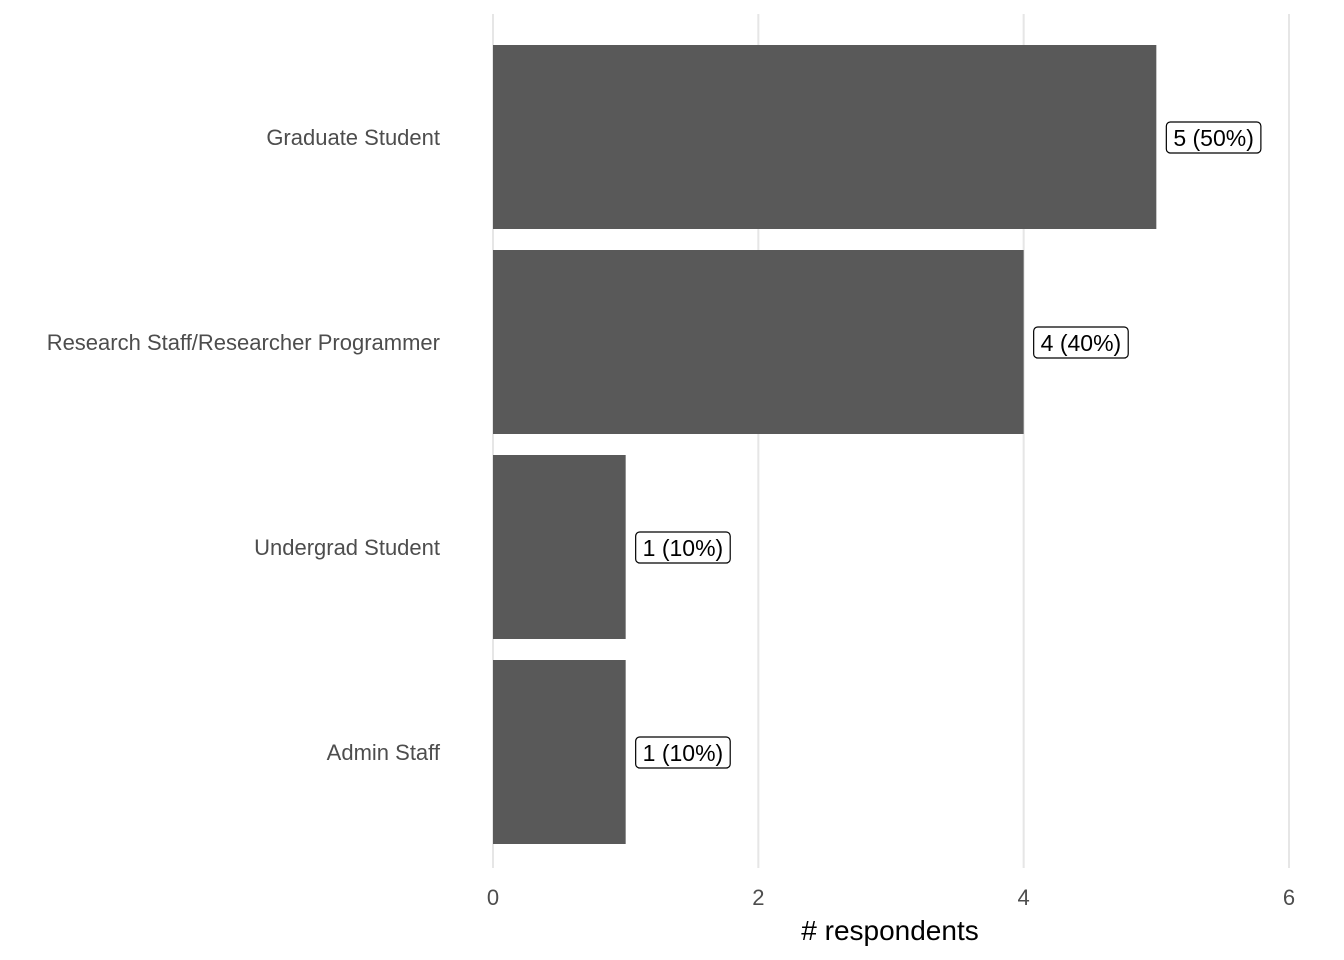 Image resolution: width=1344 pixels, height=960 pixels. Describe the element at coordinates (493, 897) in the screenshot. I see `x-tick-label: 0` at that location.